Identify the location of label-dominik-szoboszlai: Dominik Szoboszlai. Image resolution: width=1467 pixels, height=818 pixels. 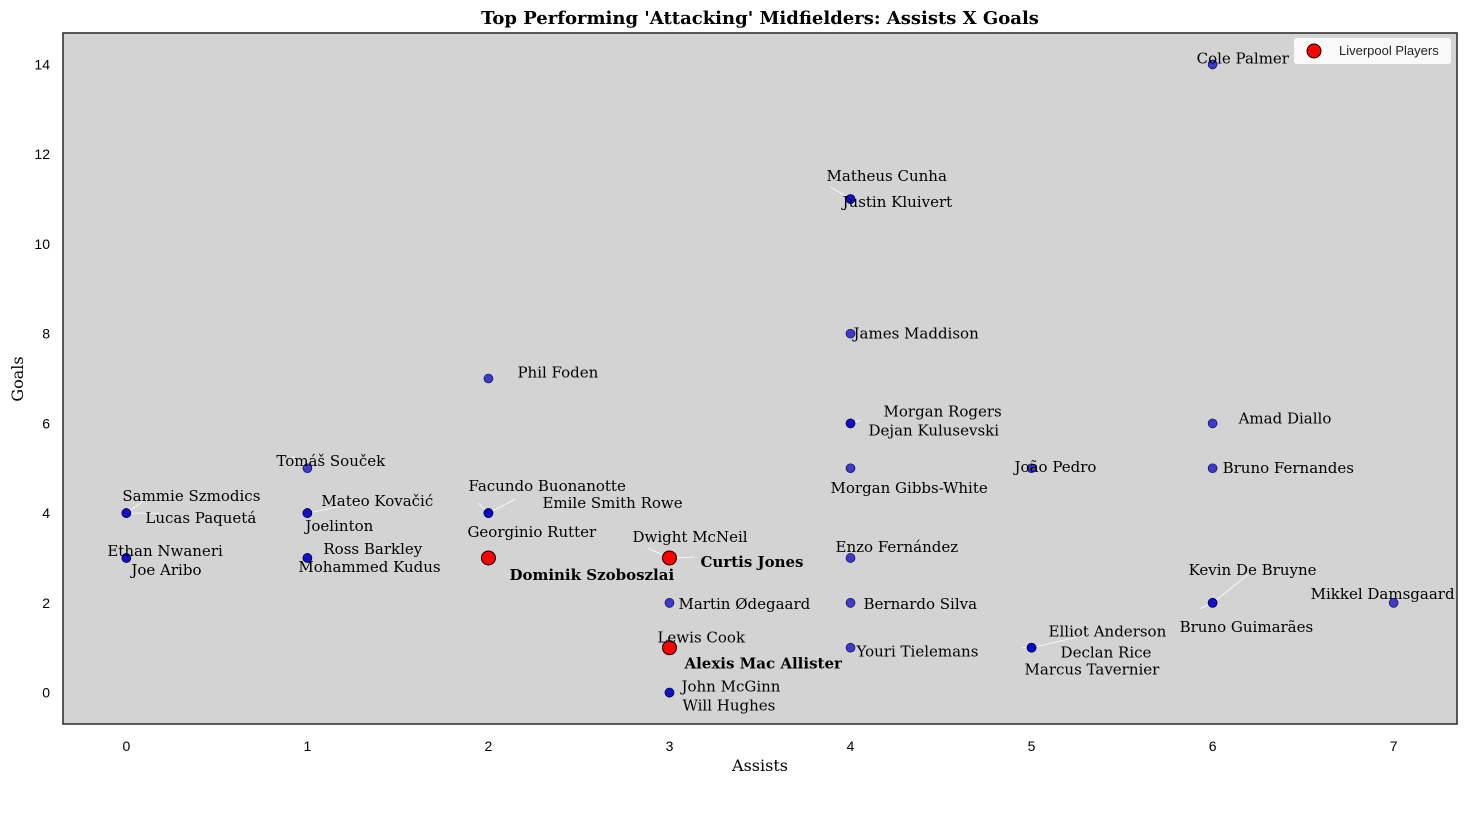
(591, 575).